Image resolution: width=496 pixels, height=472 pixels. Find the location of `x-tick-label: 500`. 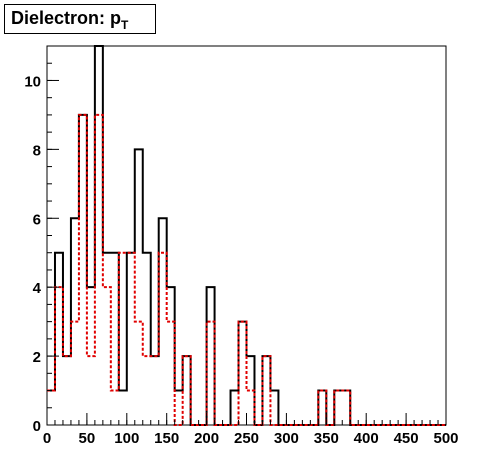

x-tick-label: 500 is located at coordinates (445, 438).